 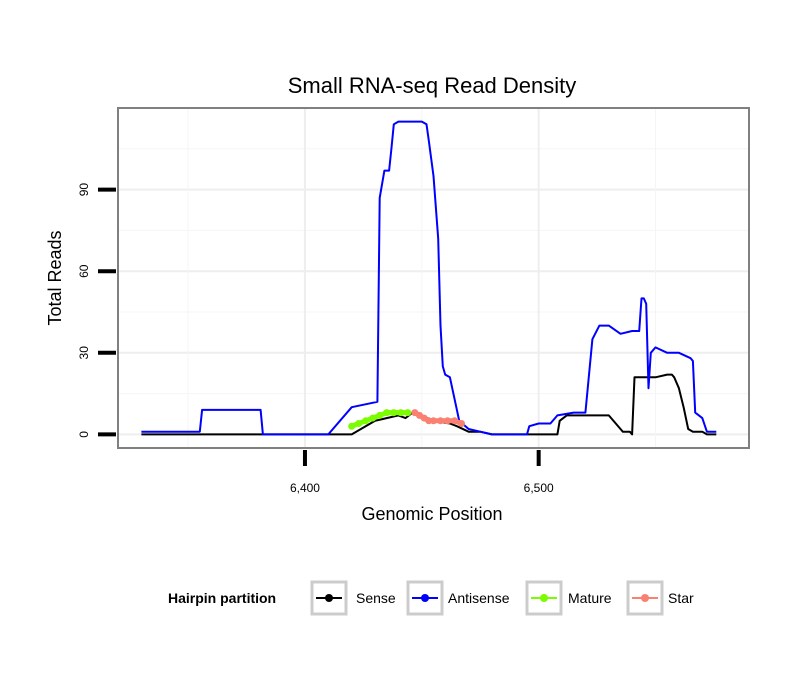 I want to click on legend-label-mature: Mature, so click(x=590, y=598).